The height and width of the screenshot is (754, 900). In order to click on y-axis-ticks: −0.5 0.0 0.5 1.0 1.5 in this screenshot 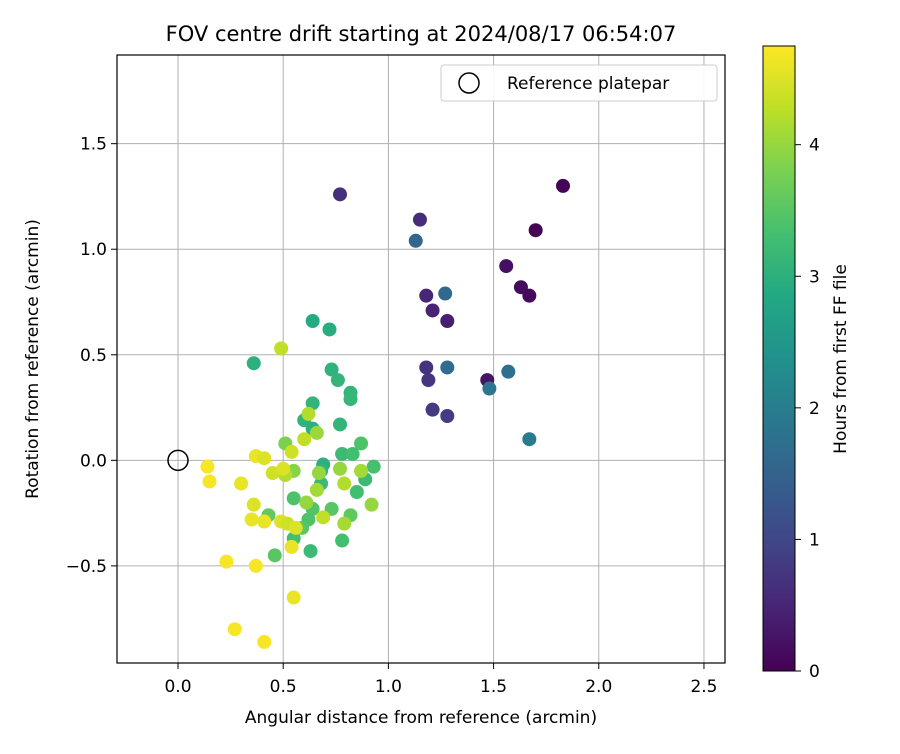, I will do `click(91, 356)`.